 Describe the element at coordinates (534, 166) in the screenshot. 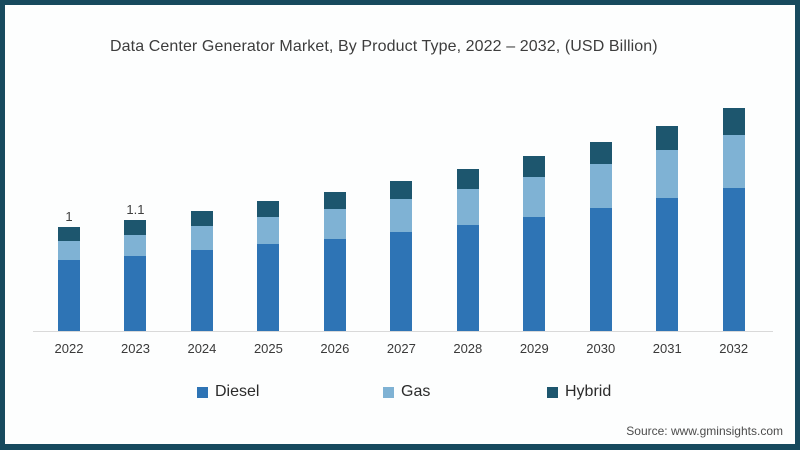

I see `bar-segment-hybrid-2029` at that location.